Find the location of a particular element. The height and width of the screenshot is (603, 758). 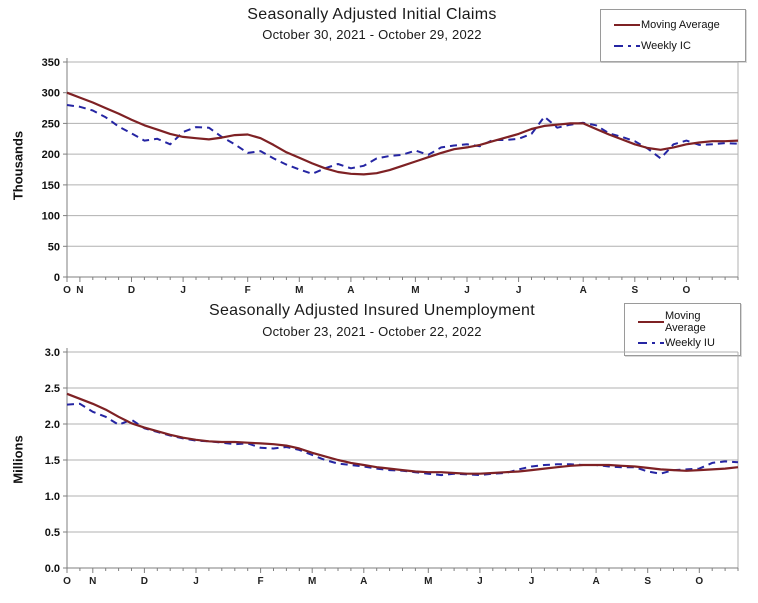

y-tick-label: 100 is located at coordinates (51, 217).